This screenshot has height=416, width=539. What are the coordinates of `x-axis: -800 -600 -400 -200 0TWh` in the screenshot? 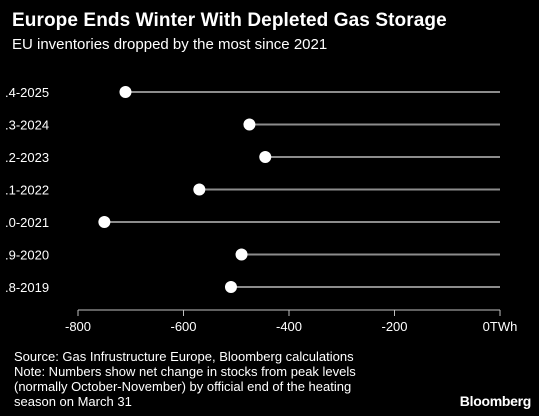 It's located at (291, 321).